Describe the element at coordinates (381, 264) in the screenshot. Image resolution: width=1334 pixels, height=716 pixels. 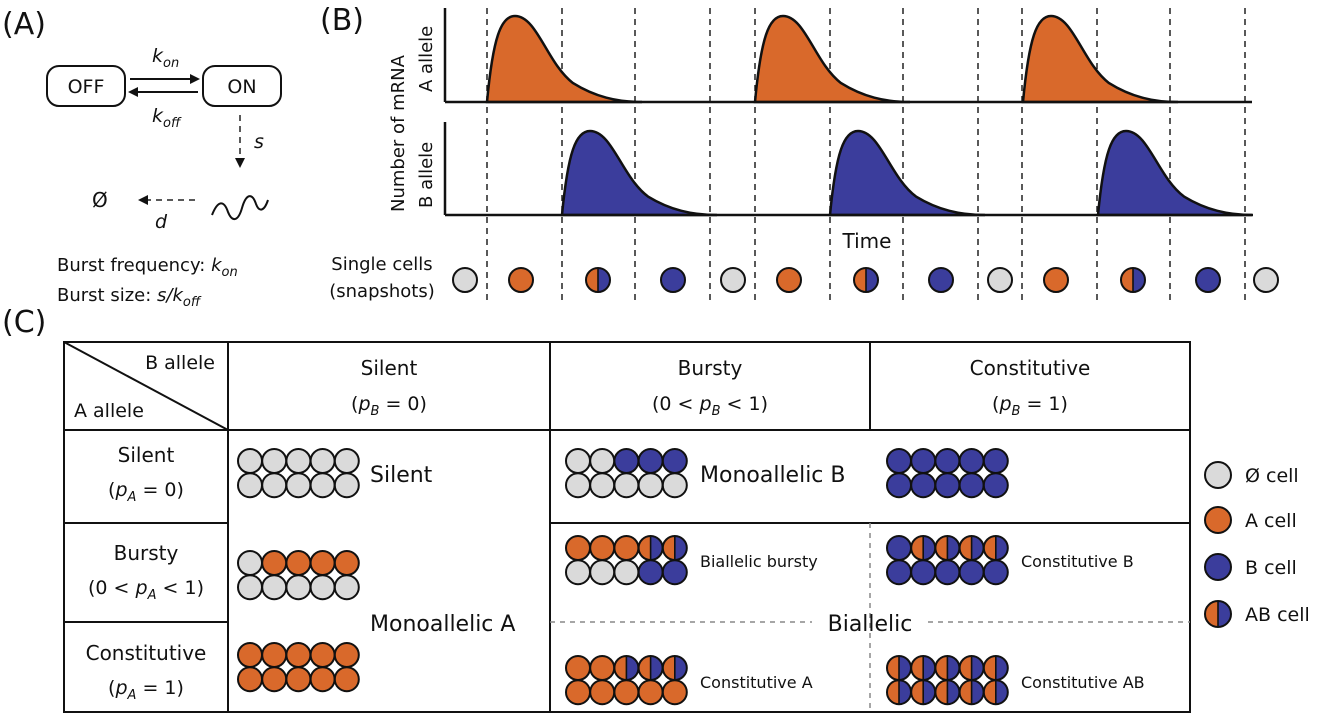
I see `snapshot-label-line1: Single cells` at that location.